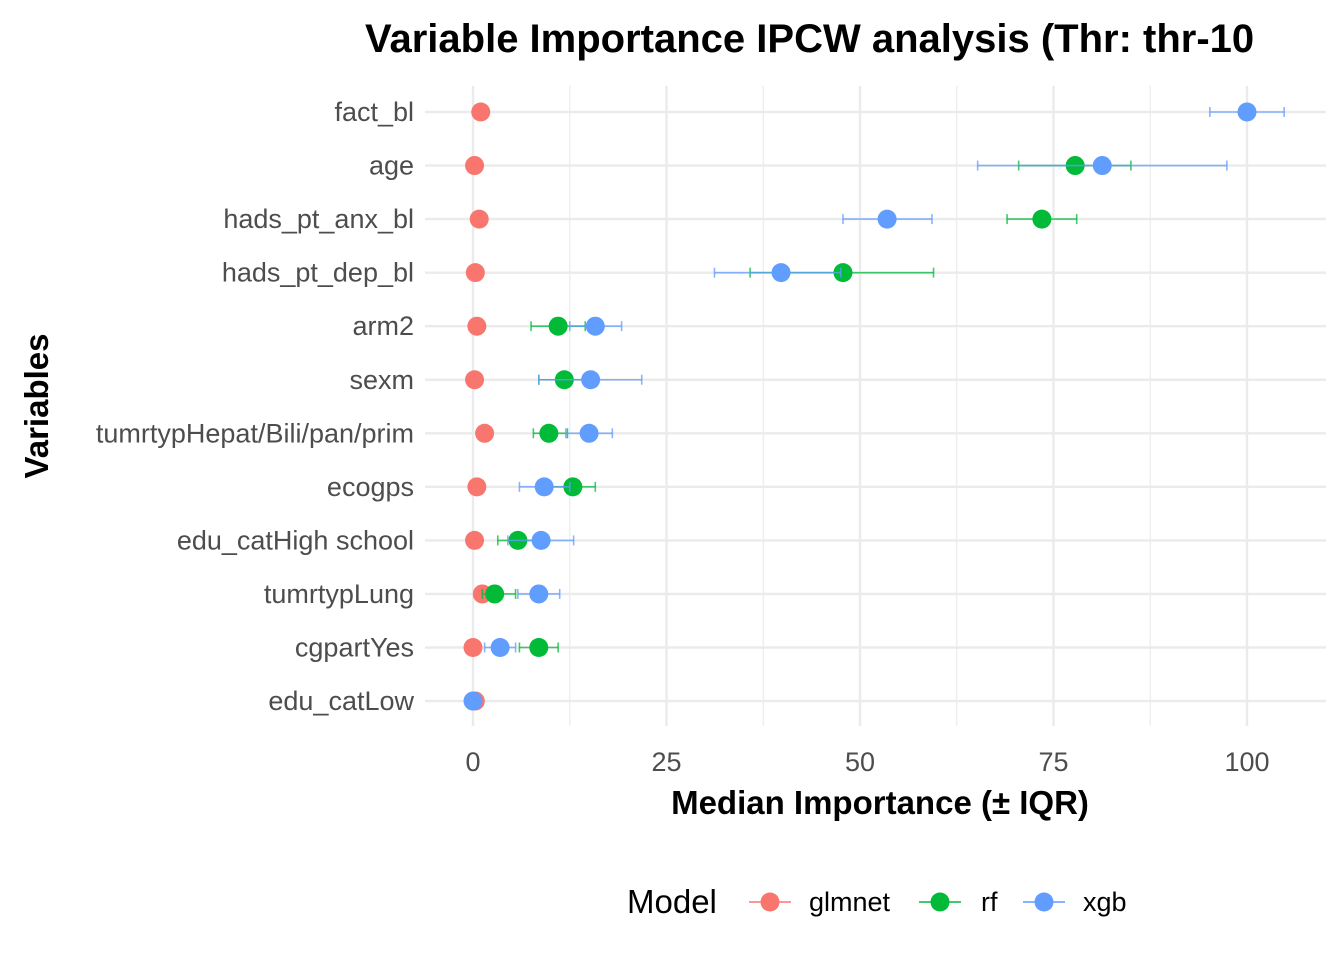  What do you see at coordinates (479, 406) in the screenshot?
I see `series-glmnet` at bounding box center [479, 406].